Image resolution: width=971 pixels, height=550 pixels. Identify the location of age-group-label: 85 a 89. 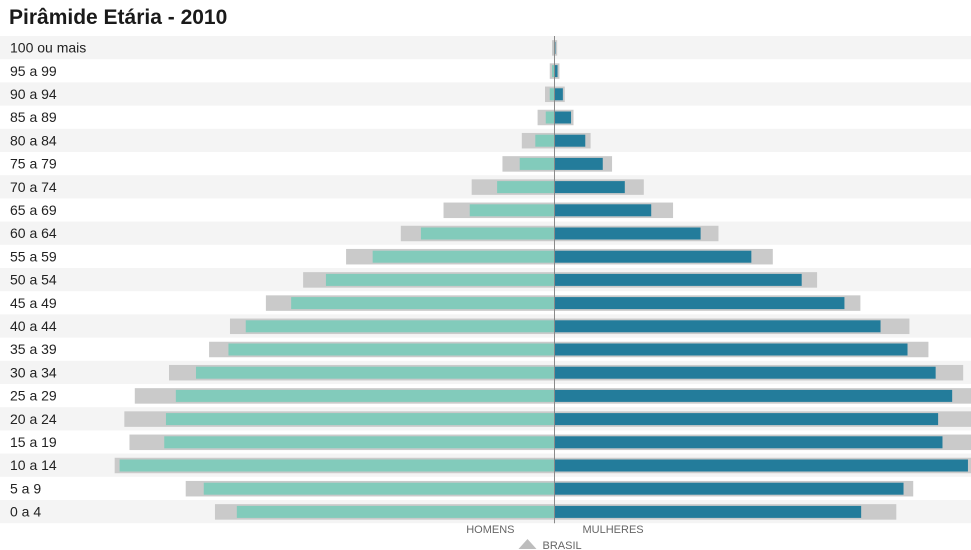
(33, 117).